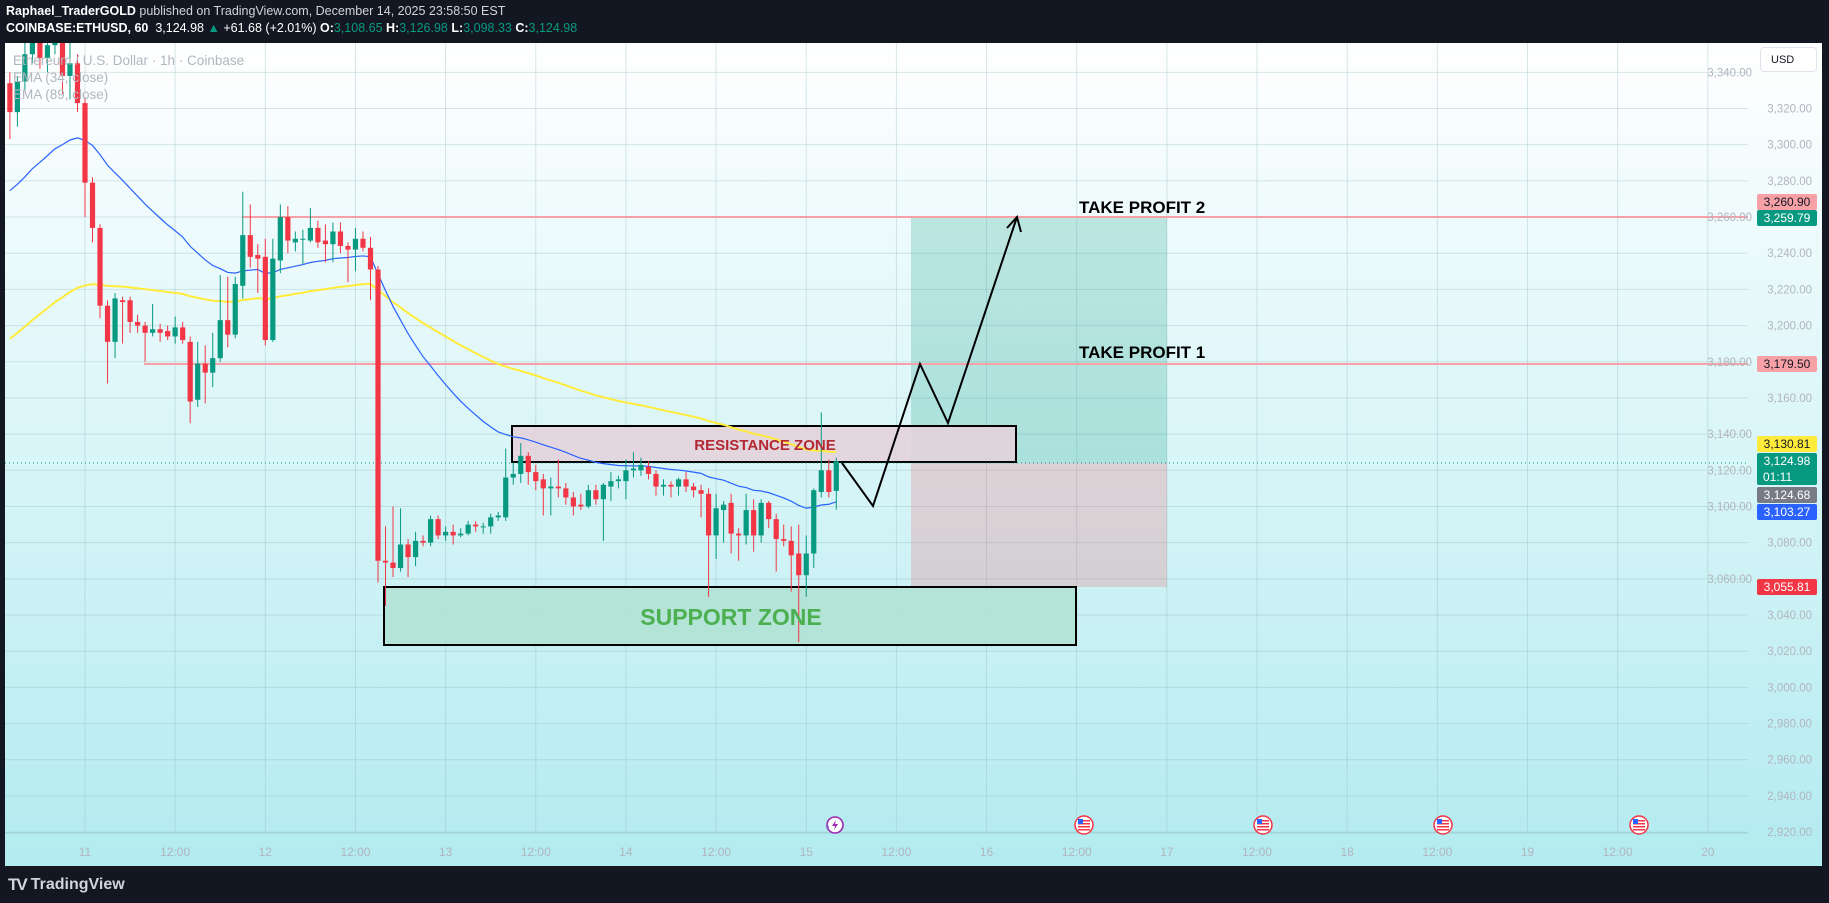  Describe the element at coordinates (1787, 202) in the screenshot. I see `price-badge-value: 3,260.90` at that location.